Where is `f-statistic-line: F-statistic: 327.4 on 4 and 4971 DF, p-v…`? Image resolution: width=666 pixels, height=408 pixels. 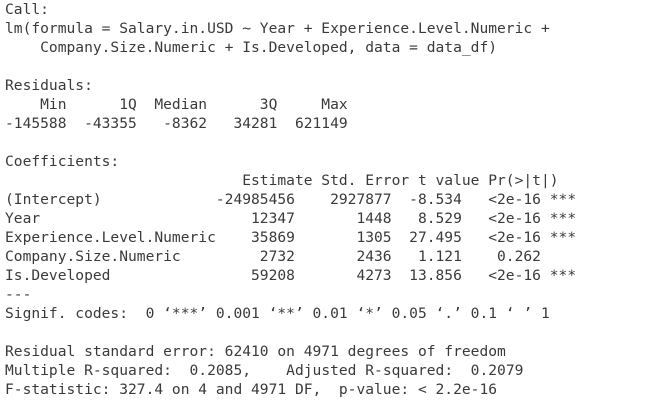 f-statistic-line: F-statistic: 327.4 on 4 and 4971 DF, p-v… is located at coordinates (251, 389).